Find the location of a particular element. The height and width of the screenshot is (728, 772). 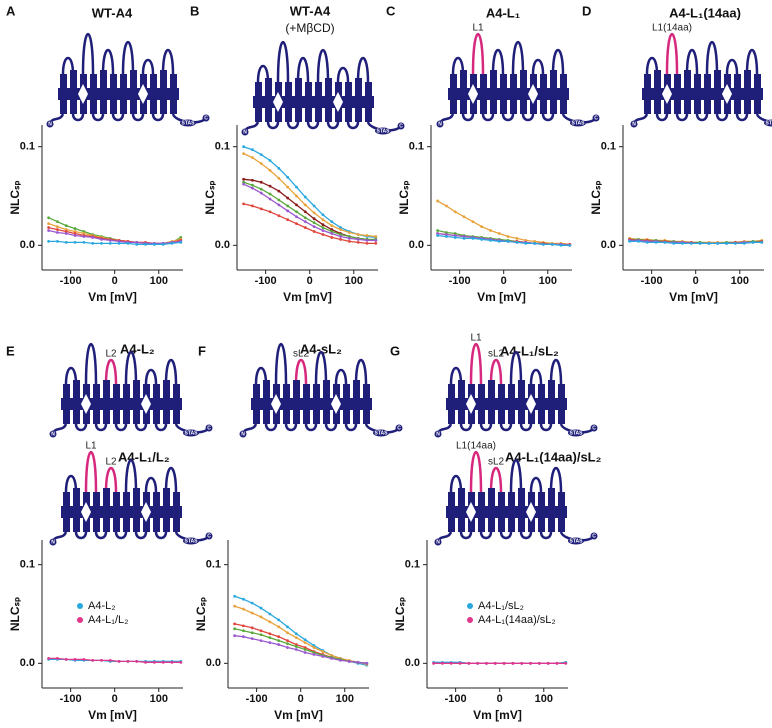

x-tick-label: 0 is located at coordinates (310, 281).